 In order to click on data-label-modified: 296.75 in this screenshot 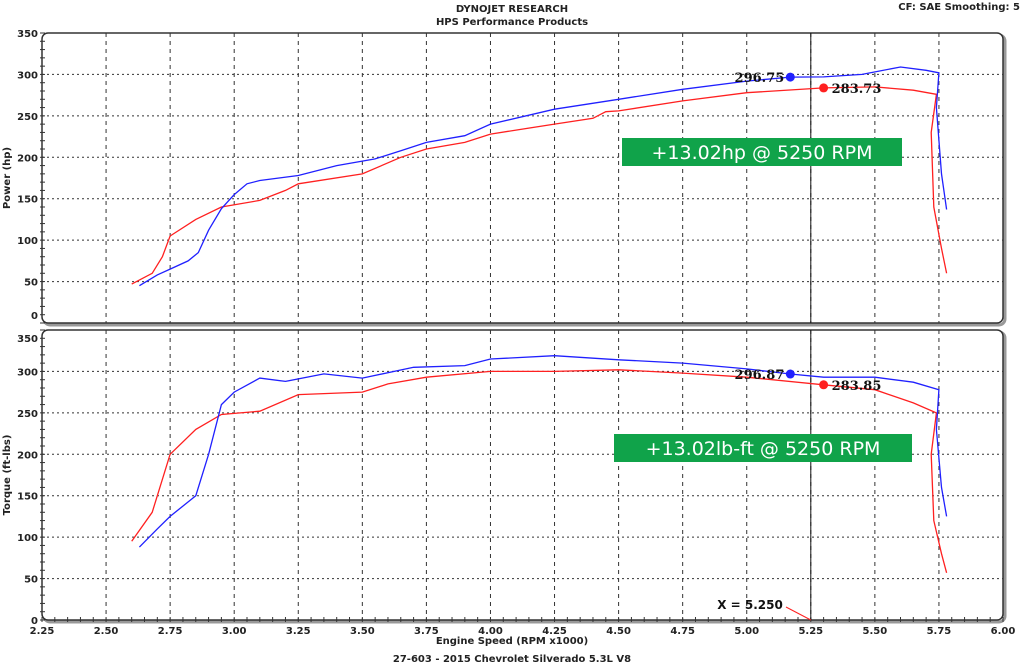, I will do `click(760, 78)`.